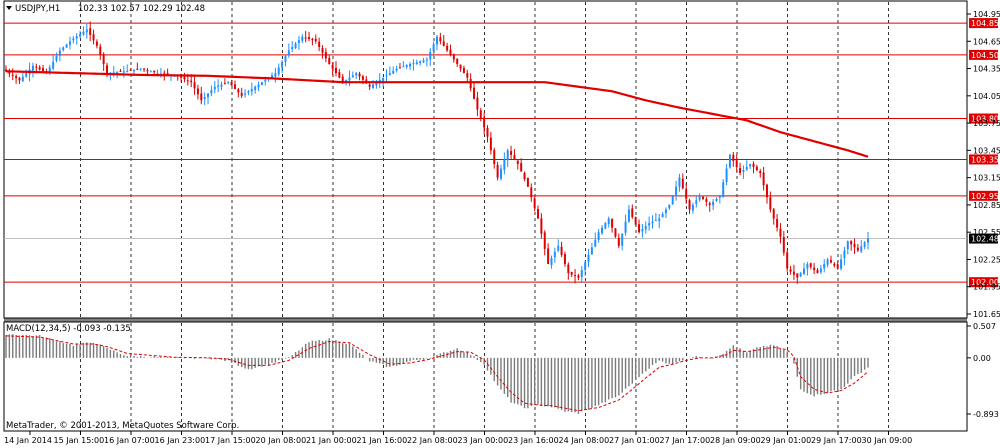 The height and width of the screenshot is (448, 1000). I want to click on price-tick-label: 104.35, so click(986, 69).